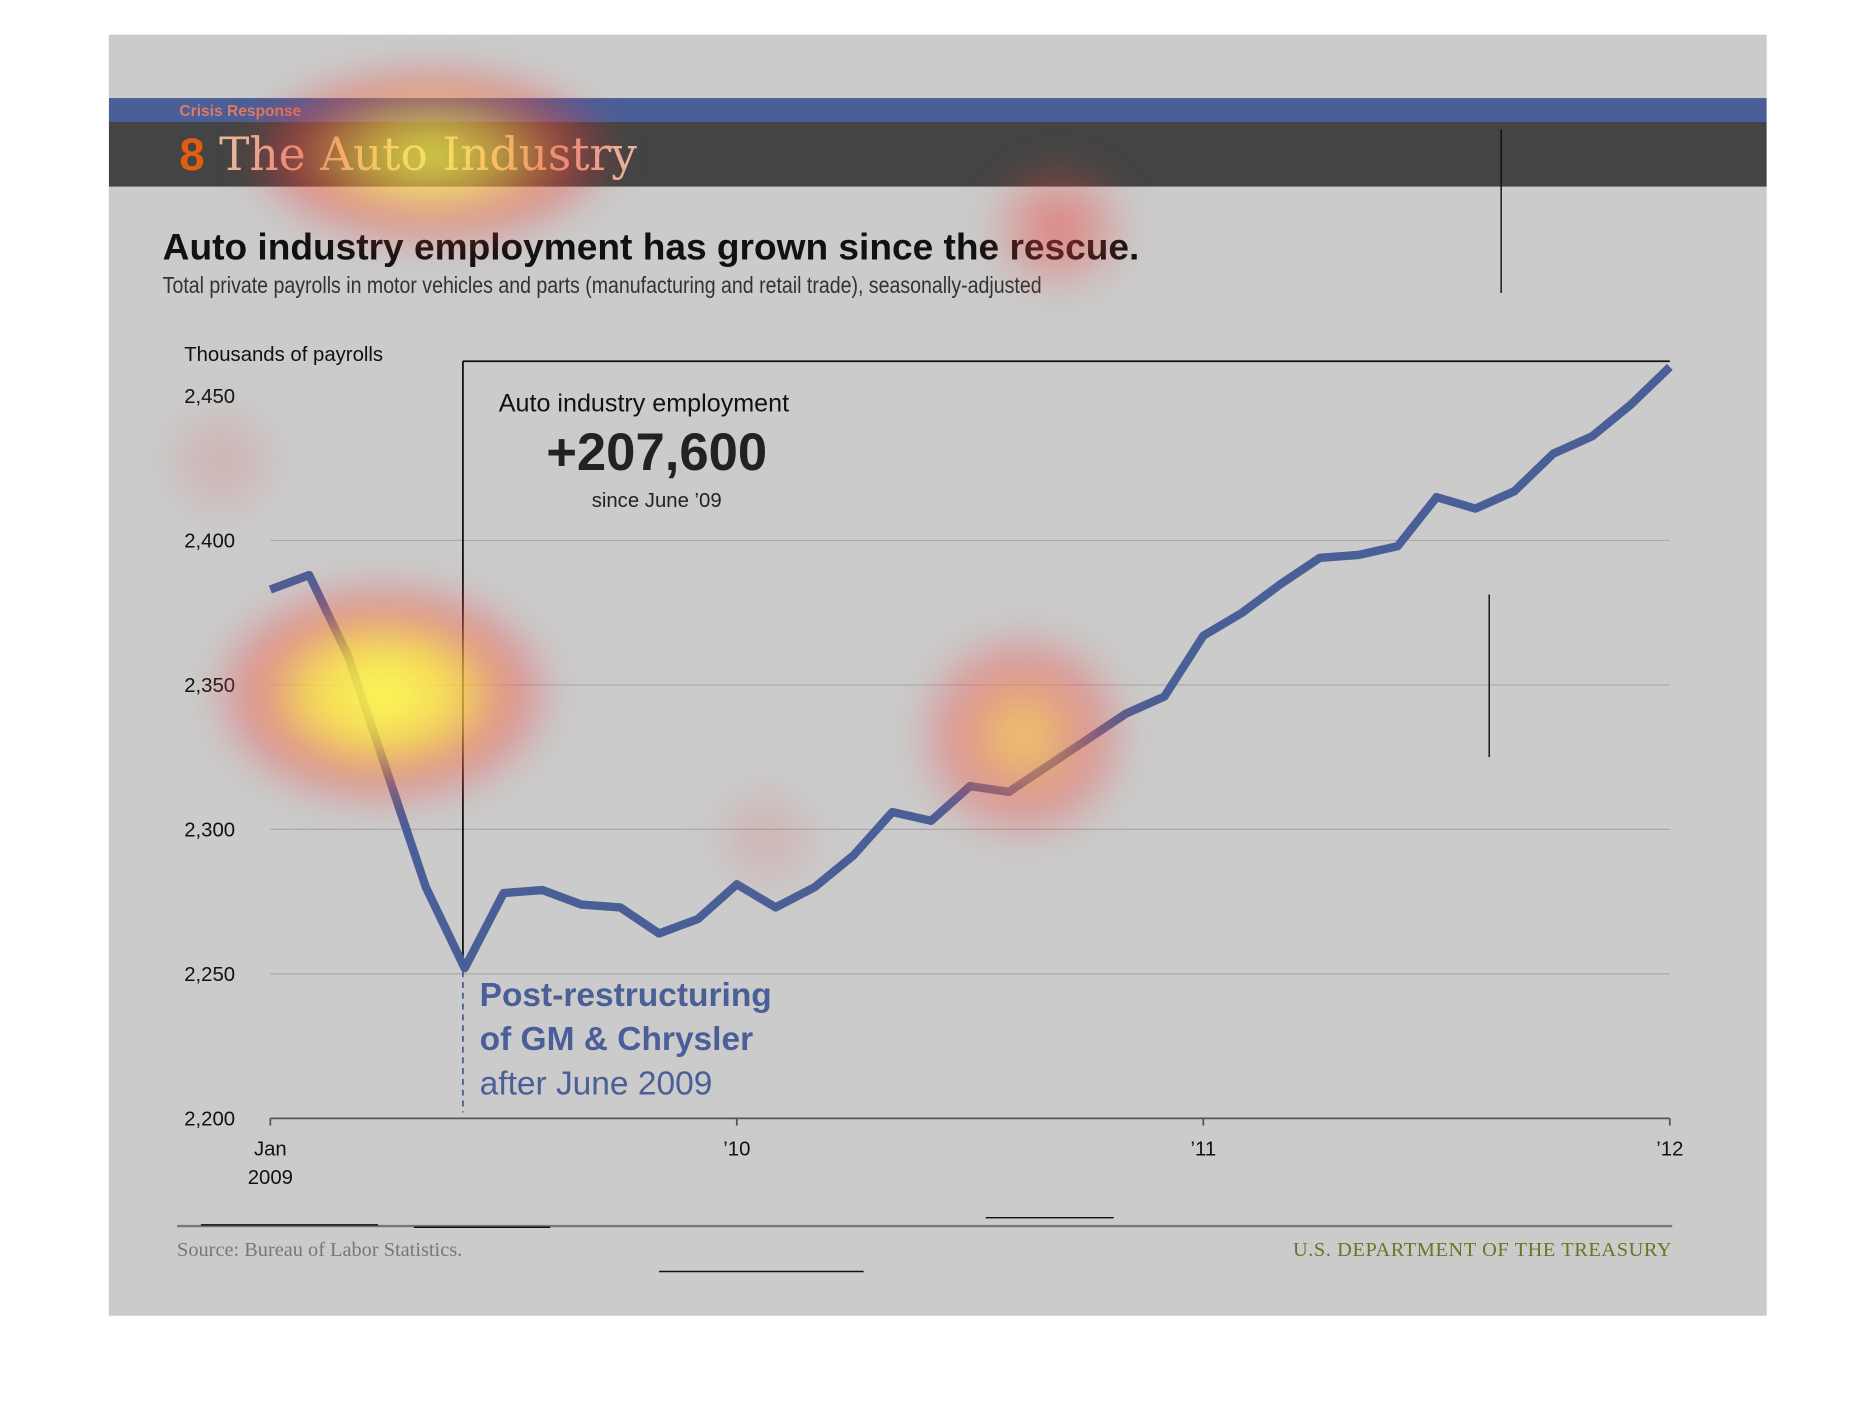  What do you see at coordinates (209, 397) in the screenshot?
I see `y-tick-label: 2,450` at bounding box center [209, 397].